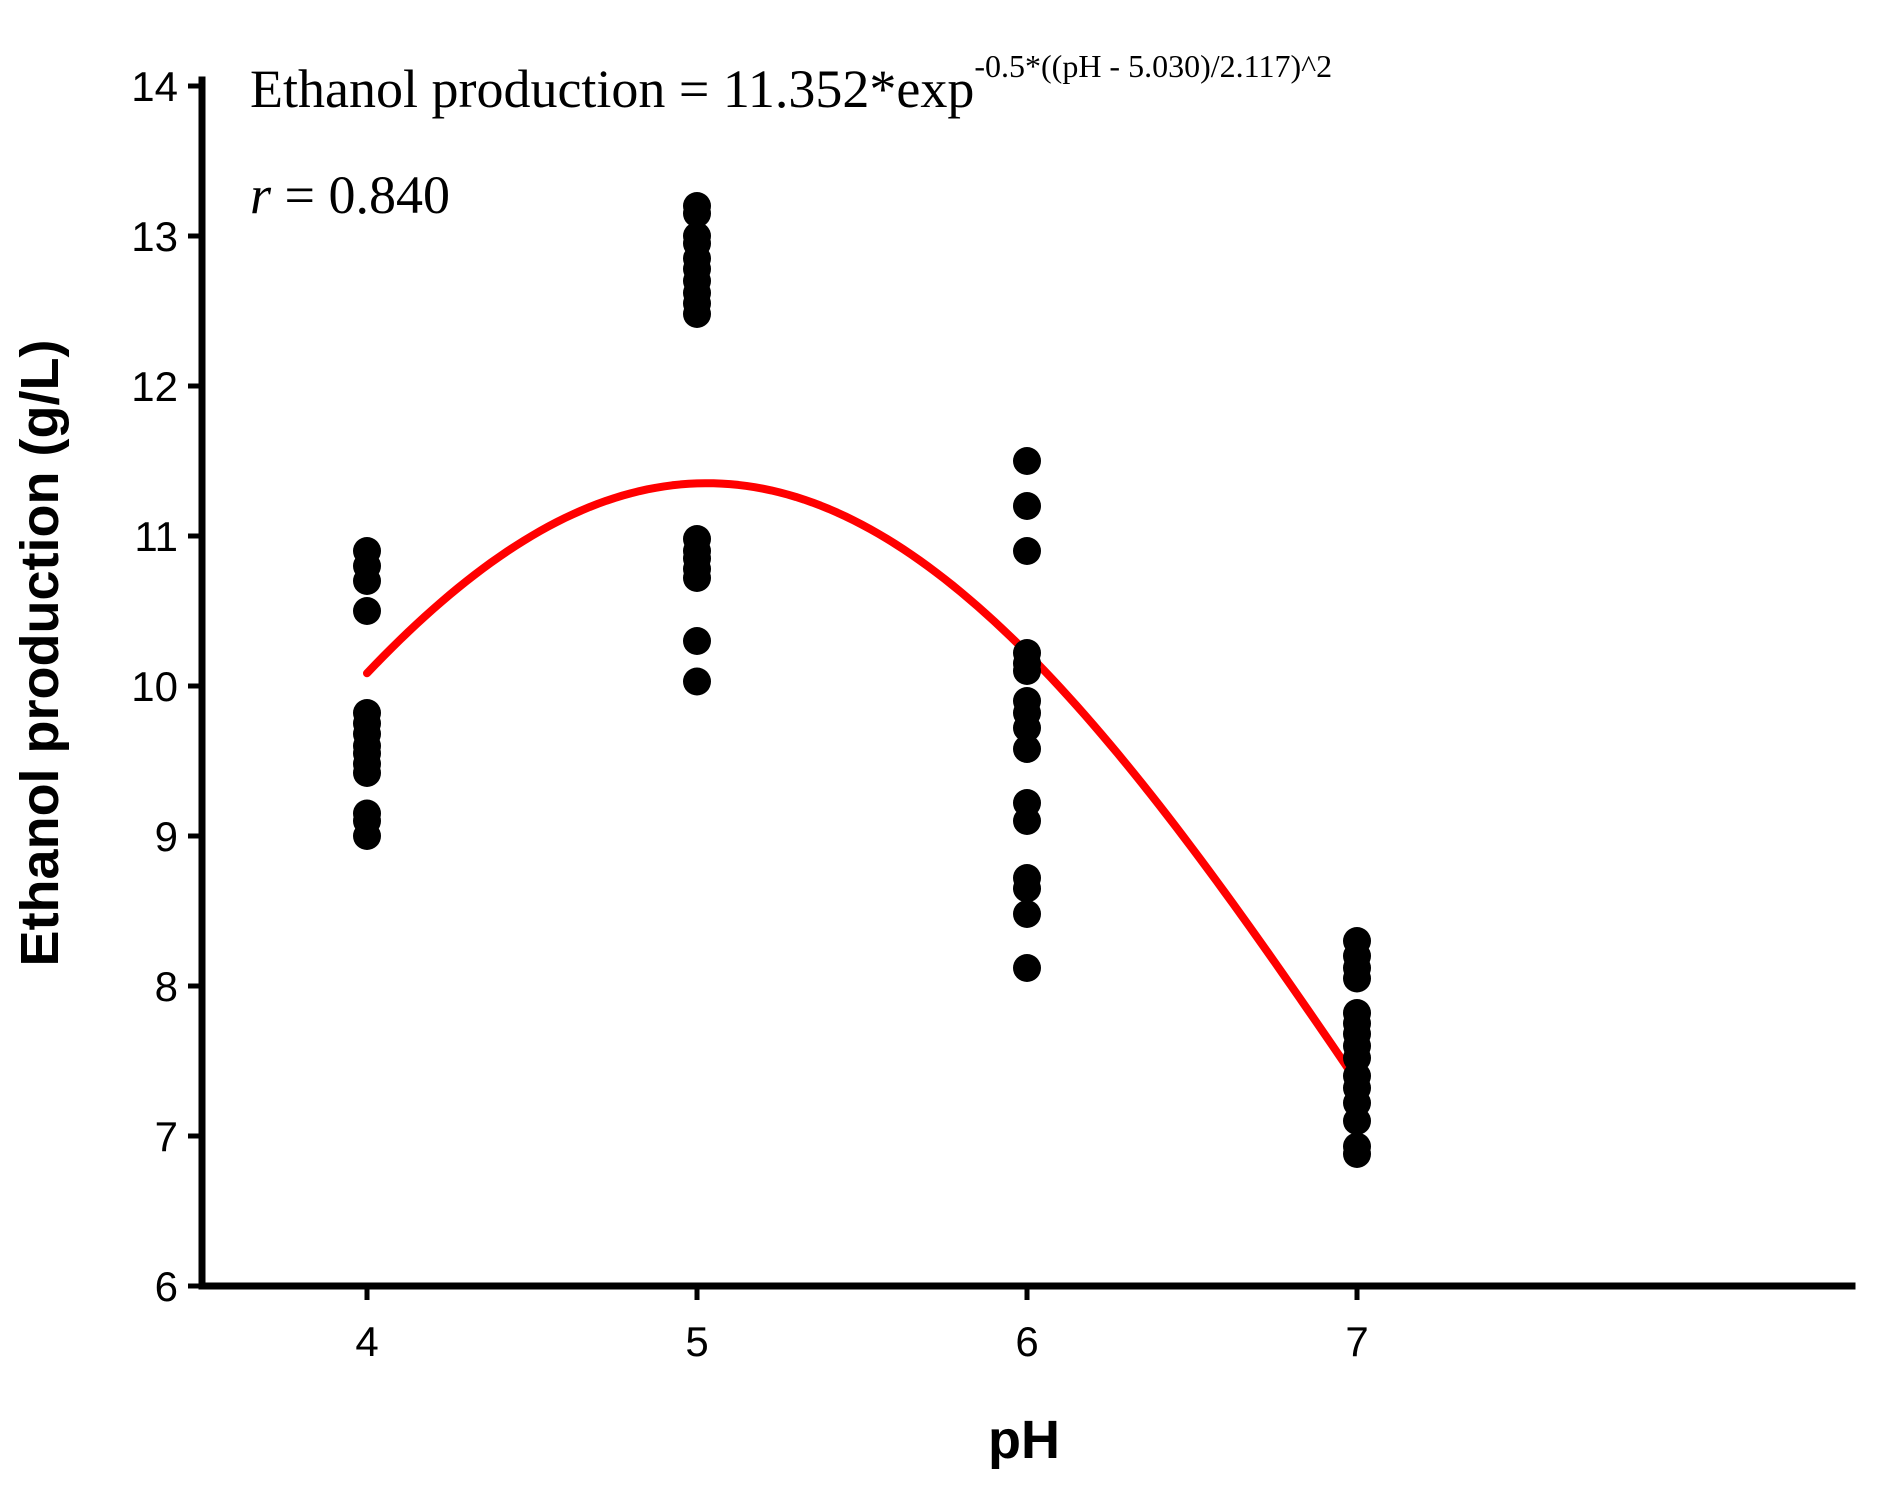  I want to click on y-ticks: 6 7 8 9 10 11 12 13 14, so click(166, 686).